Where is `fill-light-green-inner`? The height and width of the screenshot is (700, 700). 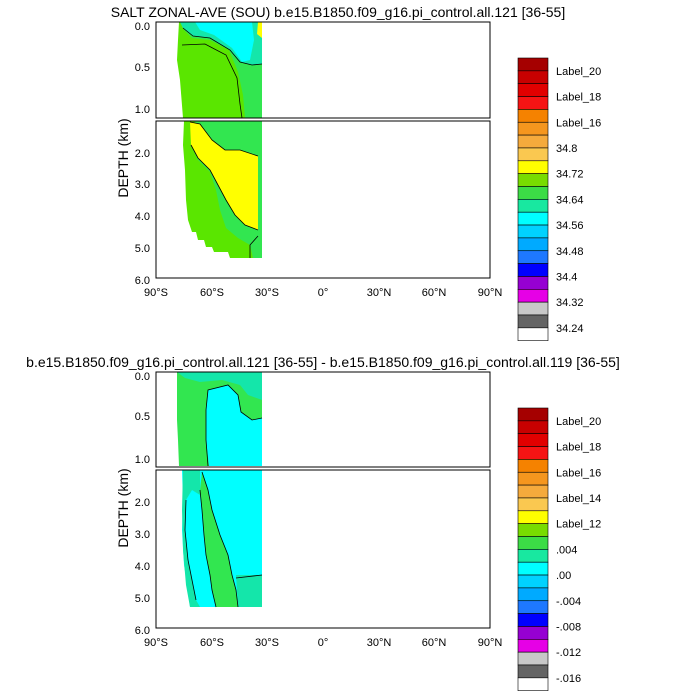 fill-light-green-inner is located at coordinates (211, 81).